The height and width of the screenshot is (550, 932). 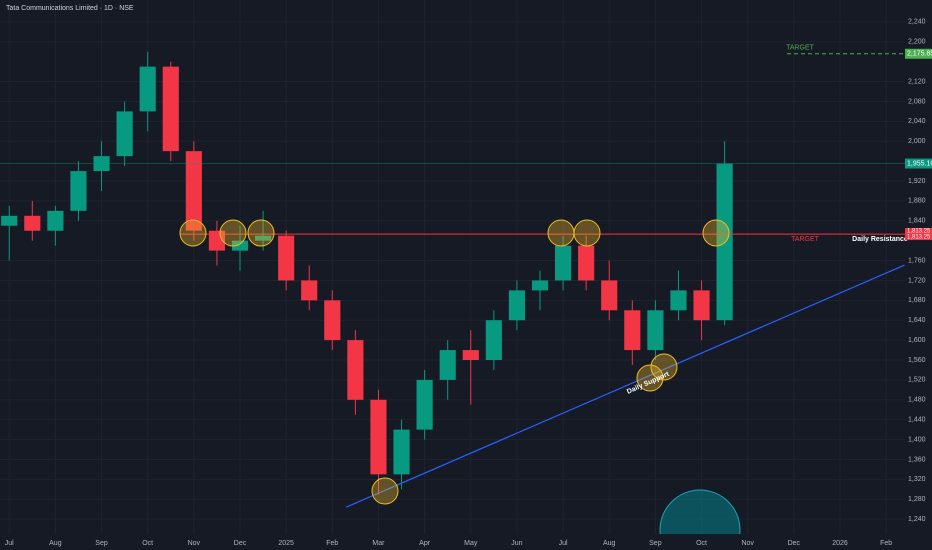 I want to click on time-axis-bg, so click(x=452, y=542).